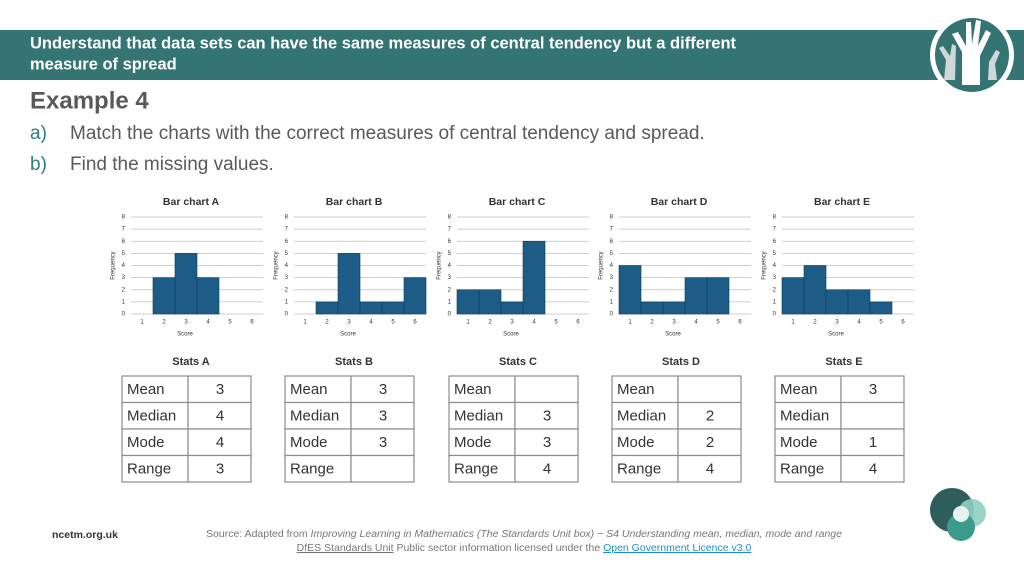  What do you see at coordinates (677, 548) in the screenshot?
I see `link: Open Government Licence v3.0` at bounding box center [677, 548].